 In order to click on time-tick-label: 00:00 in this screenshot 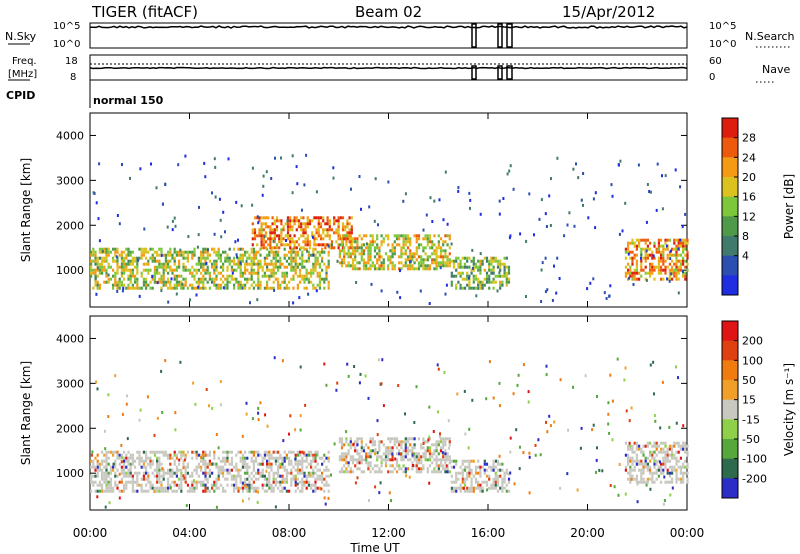, I will do `click(90, 533)`.